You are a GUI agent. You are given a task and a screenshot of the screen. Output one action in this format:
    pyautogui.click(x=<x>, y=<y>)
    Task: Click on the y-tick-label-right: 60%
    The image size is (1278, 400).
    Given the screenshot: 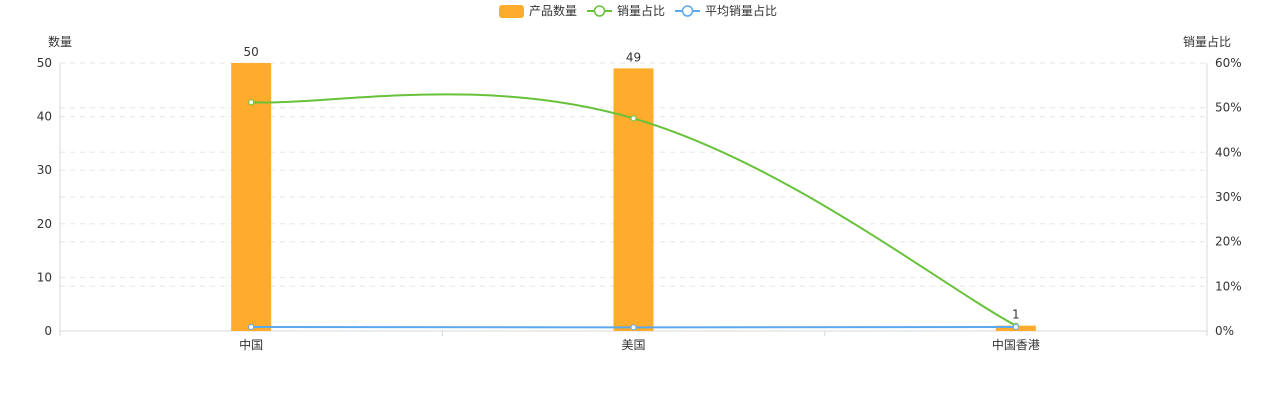 What is the action you would take?
    pyautogui.click(x=1228, y=63)
    